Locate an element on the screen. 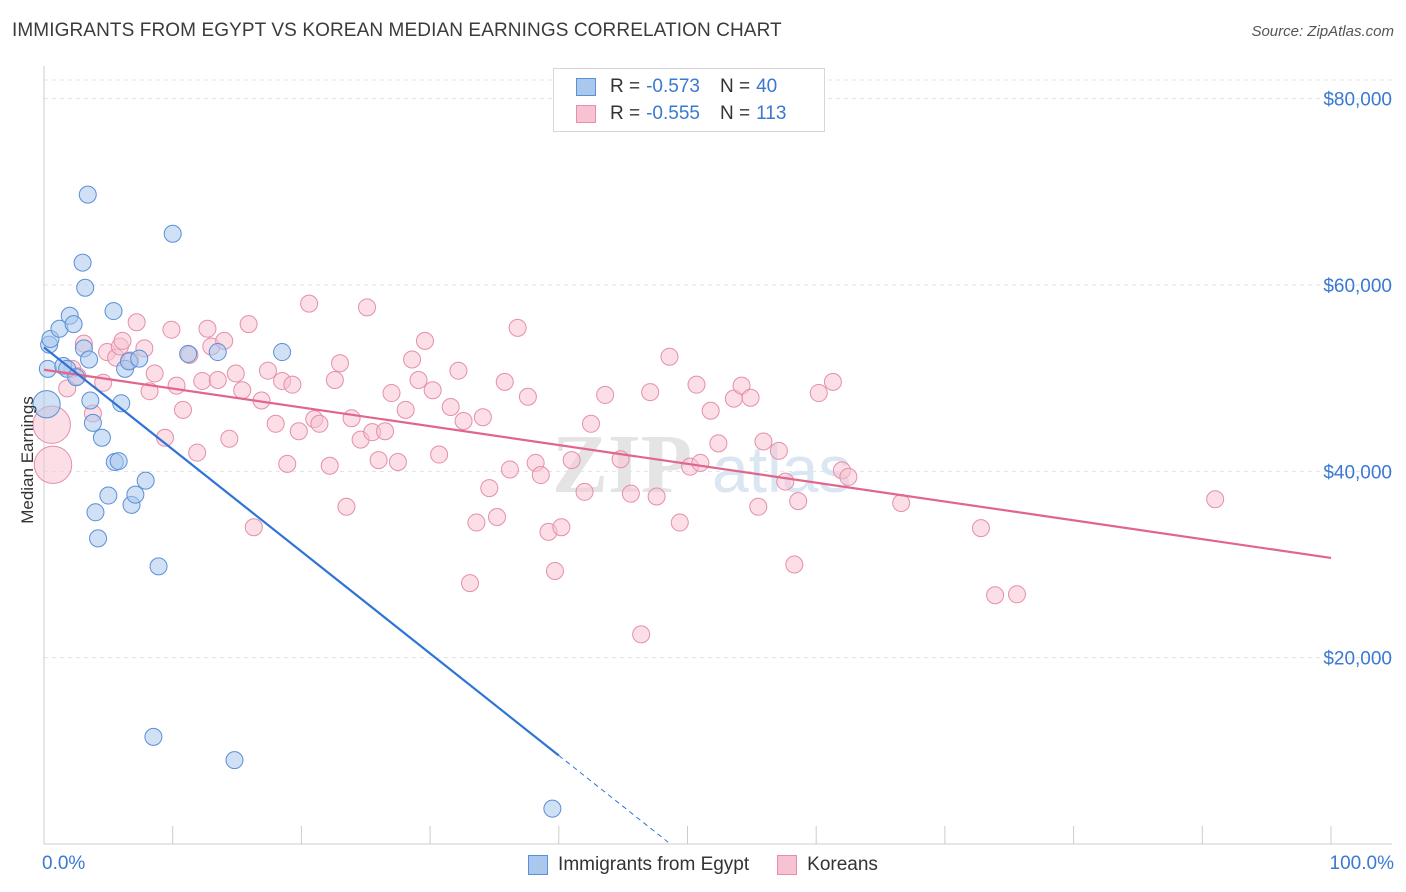 The width and height of the screenshot is (1406, 892). x-tick-label: 0.0% is located at coordinates (63, 863).